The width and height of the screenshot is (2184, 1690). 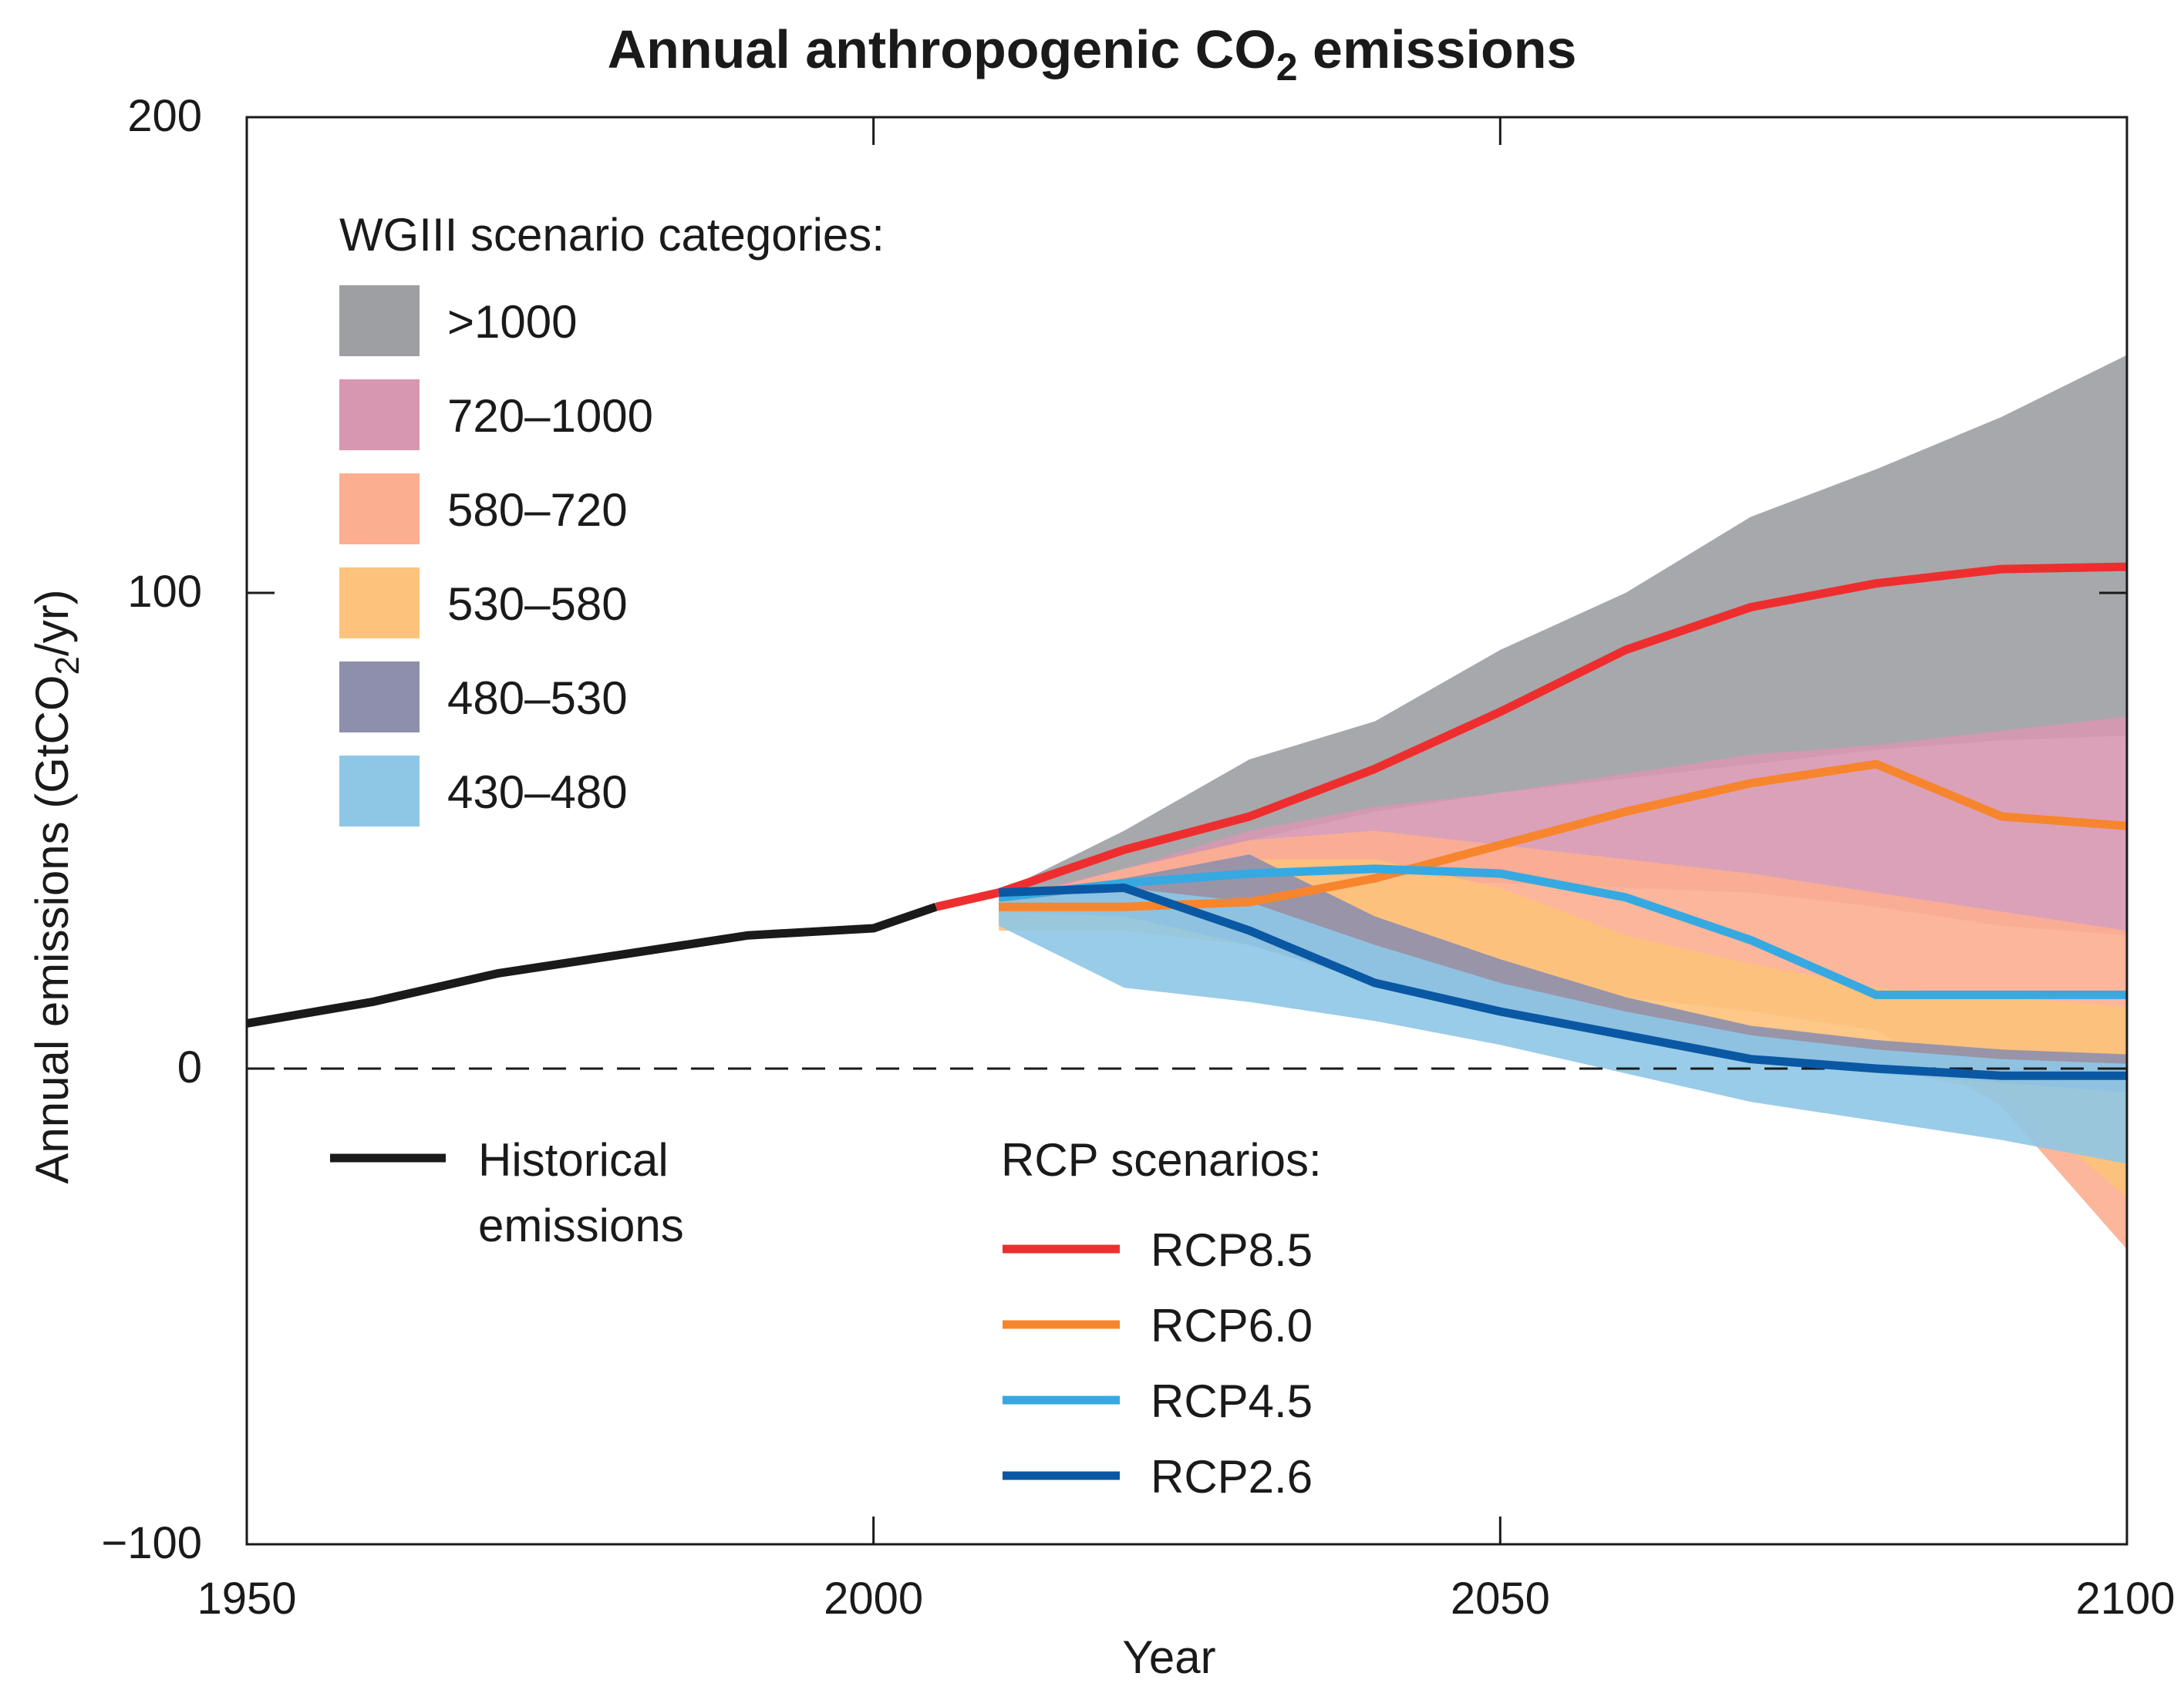 What do you see at coordinates (537, 698) in the screenshot?
I see `band-legend-label: 480–530` at bounding box center [537, 698].